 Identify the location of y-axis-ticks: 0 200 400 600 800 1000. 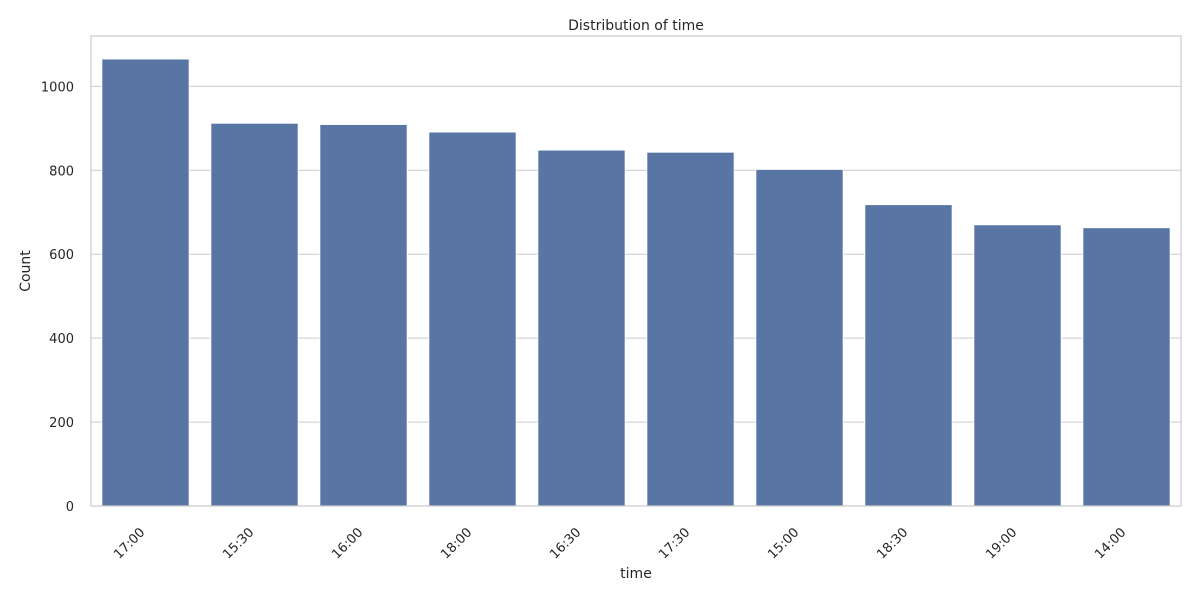
(57, 297).